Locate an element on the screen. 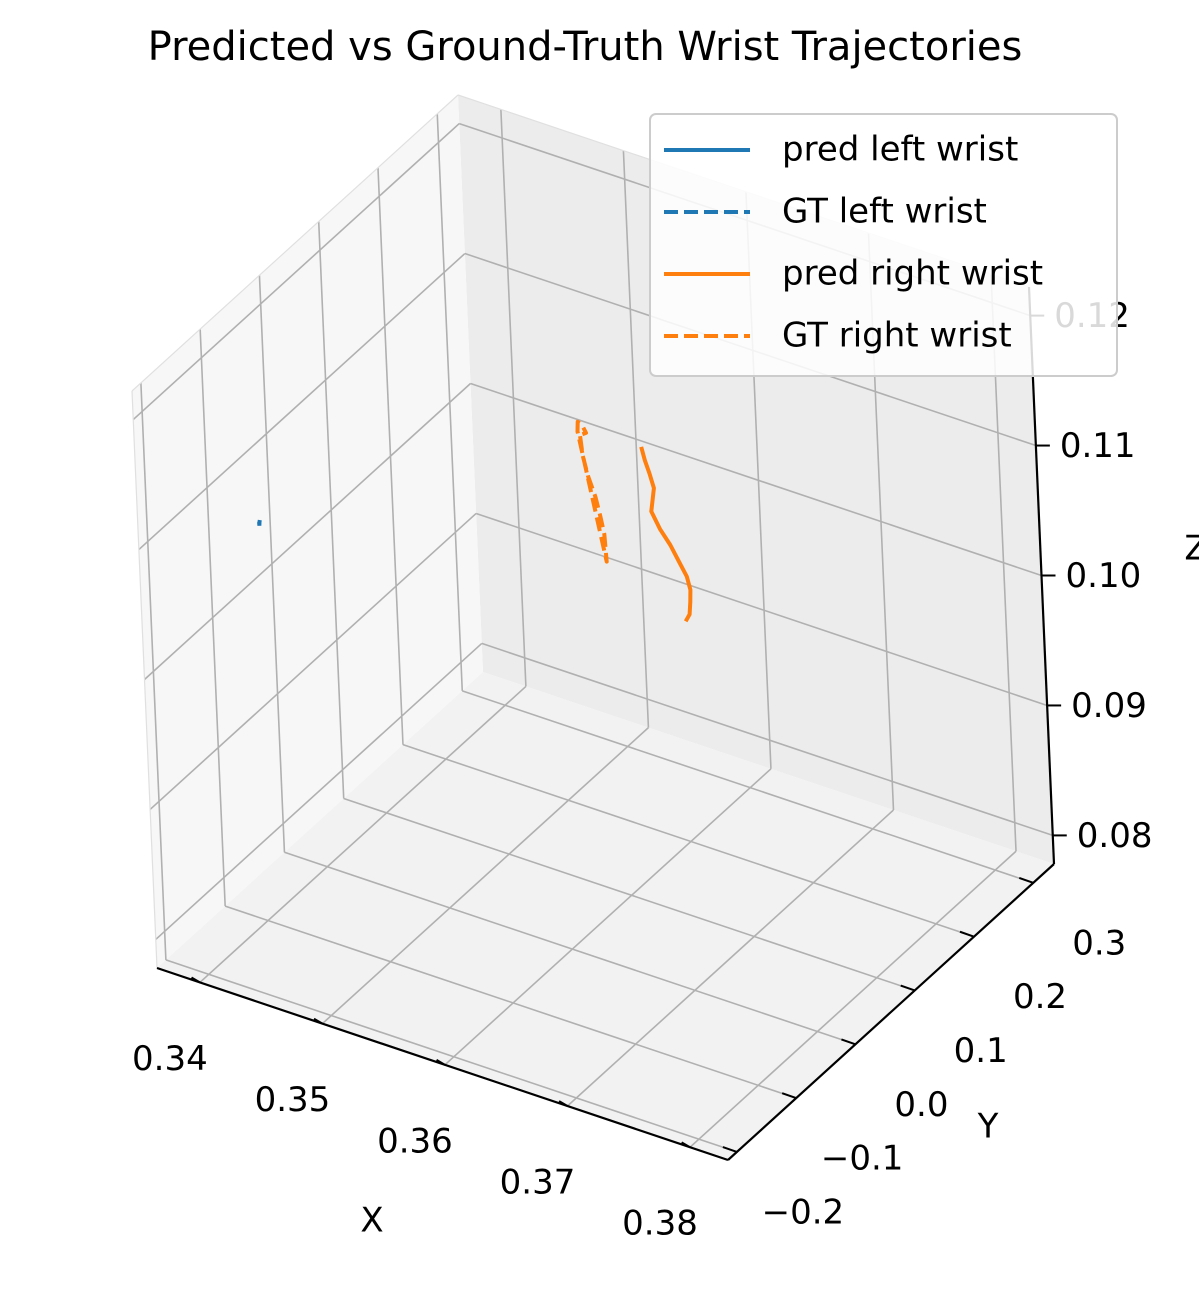 The image size is (1199, 1292). z-tick-label: 0.09 is located at coordinates (1109, 706).